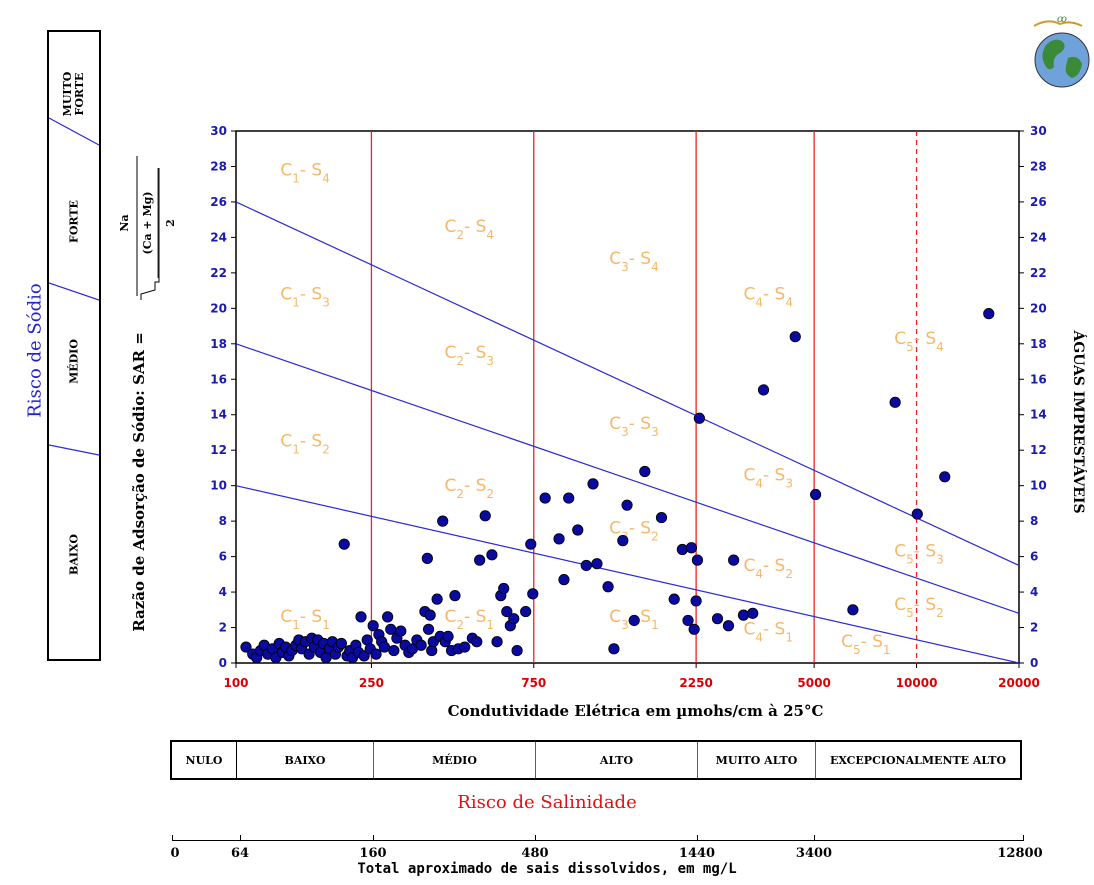 This screenshot has width=1094, height=885. I want to click on salinity-cell-alto: ALTO, so click(616, 760).